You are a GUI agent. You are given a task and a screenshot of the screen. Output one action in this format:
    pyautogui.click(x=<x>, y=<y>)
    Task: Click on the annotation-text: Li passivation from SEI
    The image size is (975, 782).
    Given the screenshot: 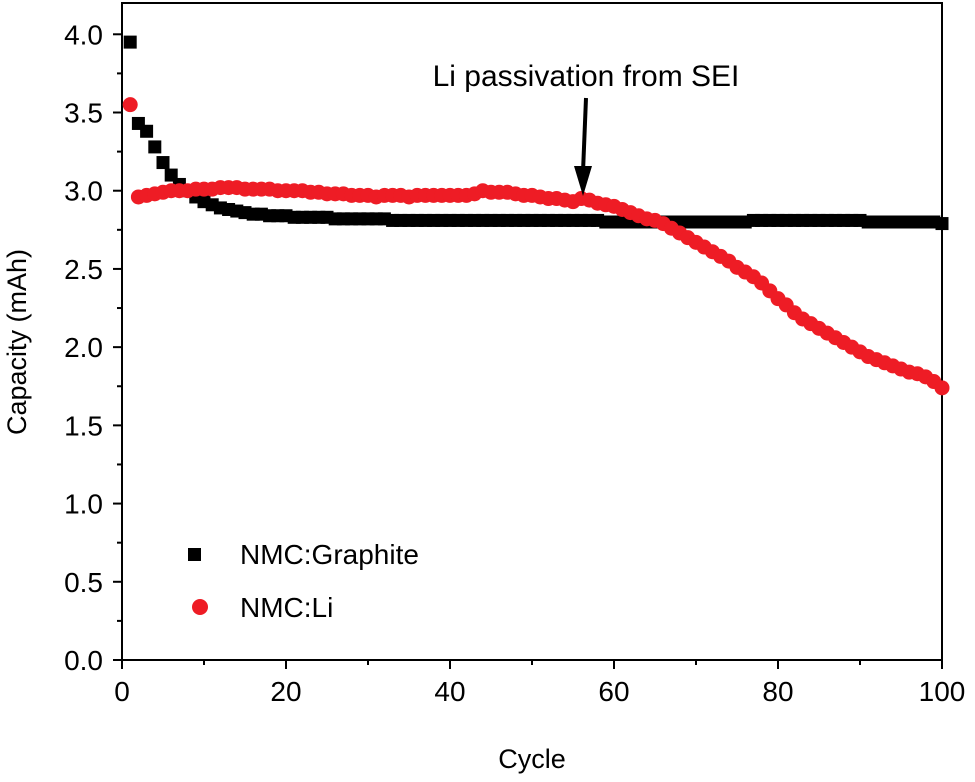 What is the action you would take?
    pyautogui.click(x=586, y=76)
    